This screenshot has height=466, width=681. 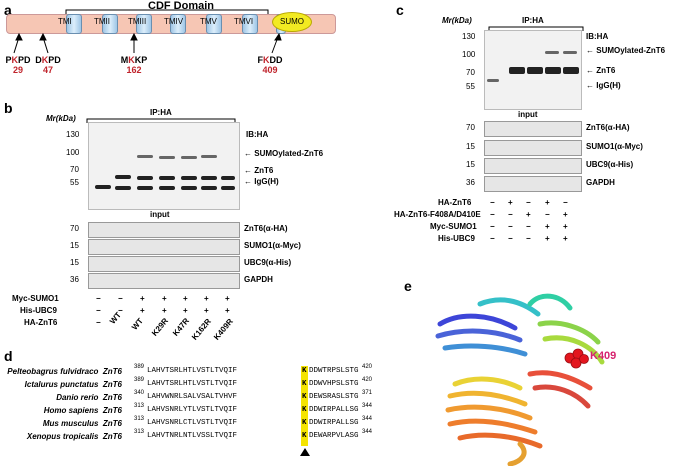 What do you see at coordinates (270, 70) in the screenshot?
I see `site-number: 409` at bounding box center [270, 70].